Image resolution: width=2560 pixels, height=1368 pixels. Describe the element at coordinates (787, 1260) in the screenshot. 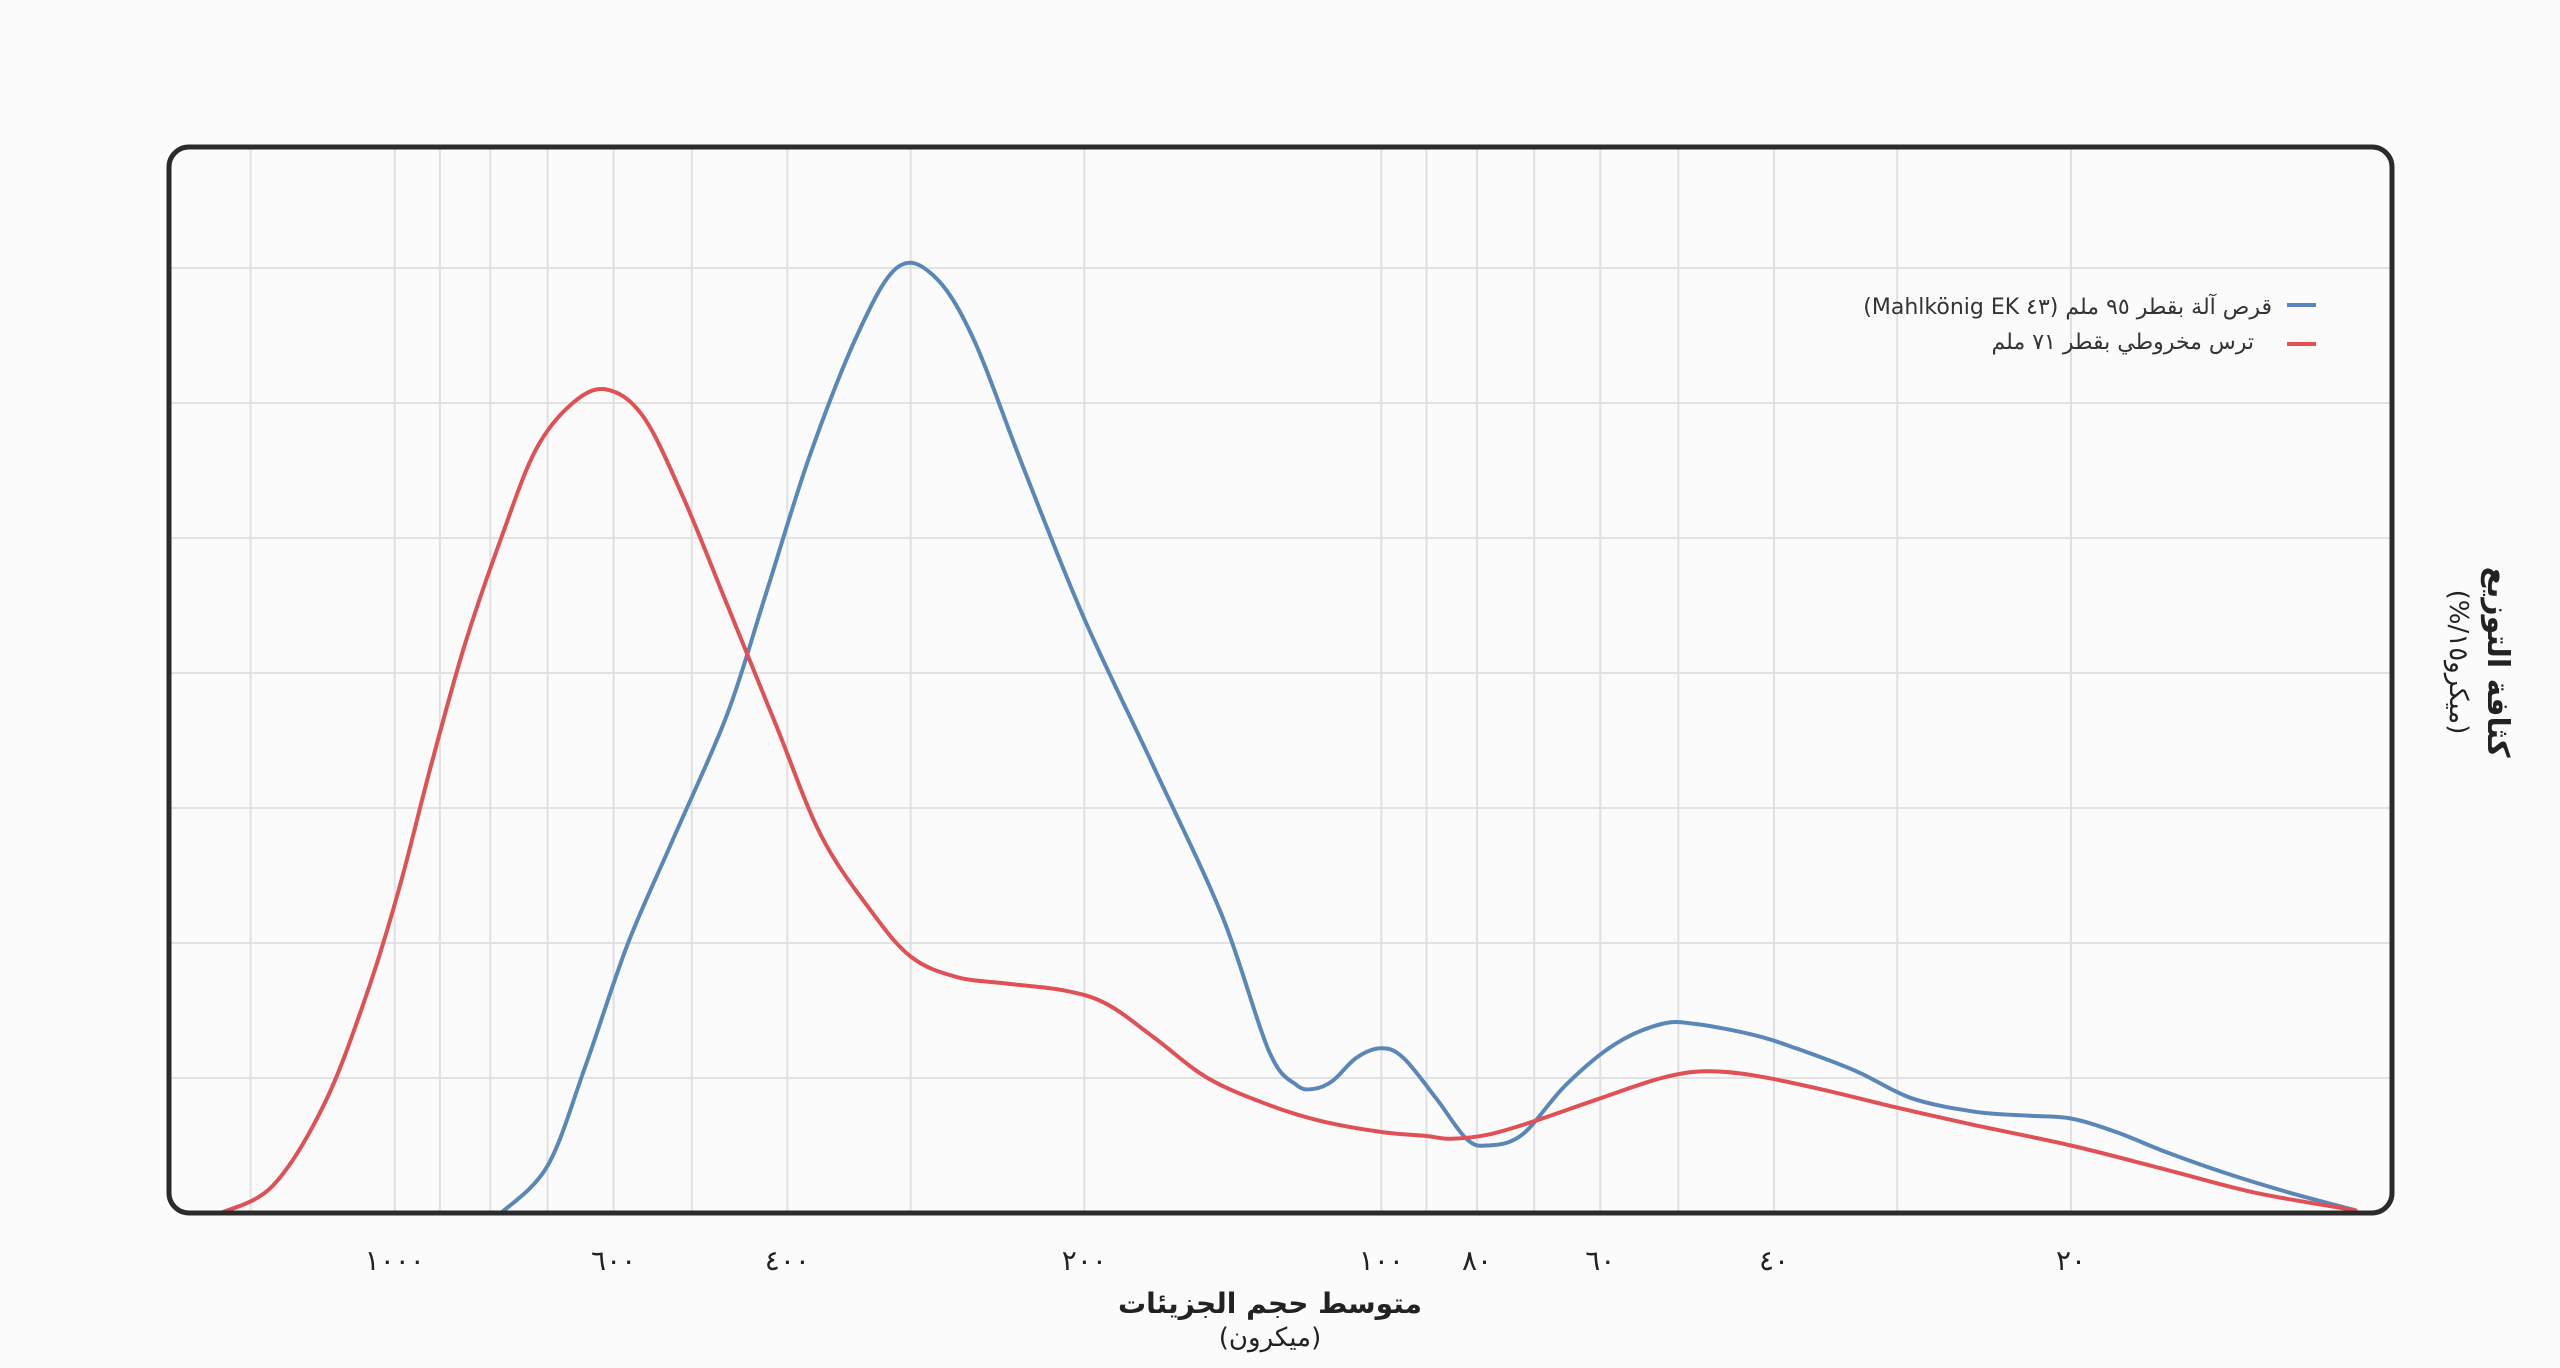

I see `x-tick-label: ٤٠٠` at that location.